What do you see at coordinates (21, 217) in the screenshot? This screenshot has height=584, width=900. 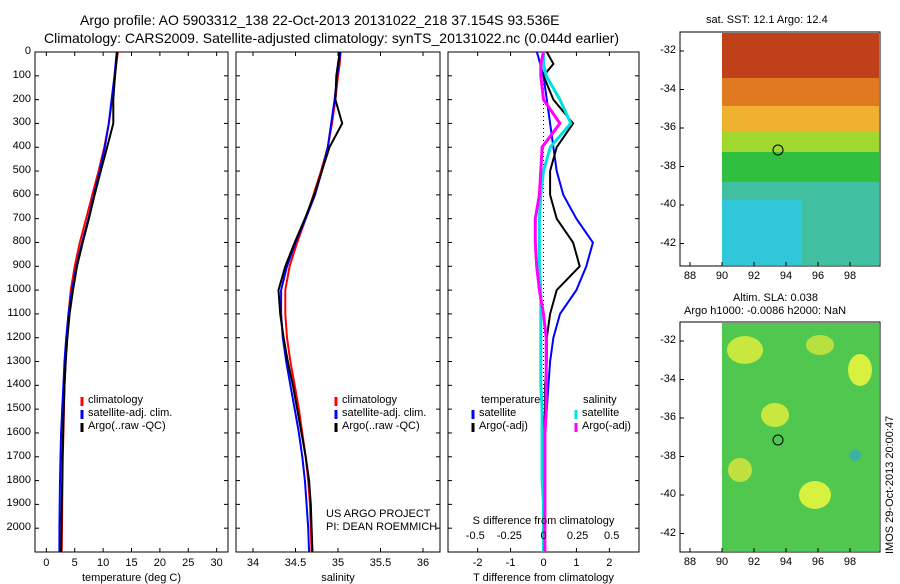 I see `y-tick-label: 700` at bounding box center [21, 217].